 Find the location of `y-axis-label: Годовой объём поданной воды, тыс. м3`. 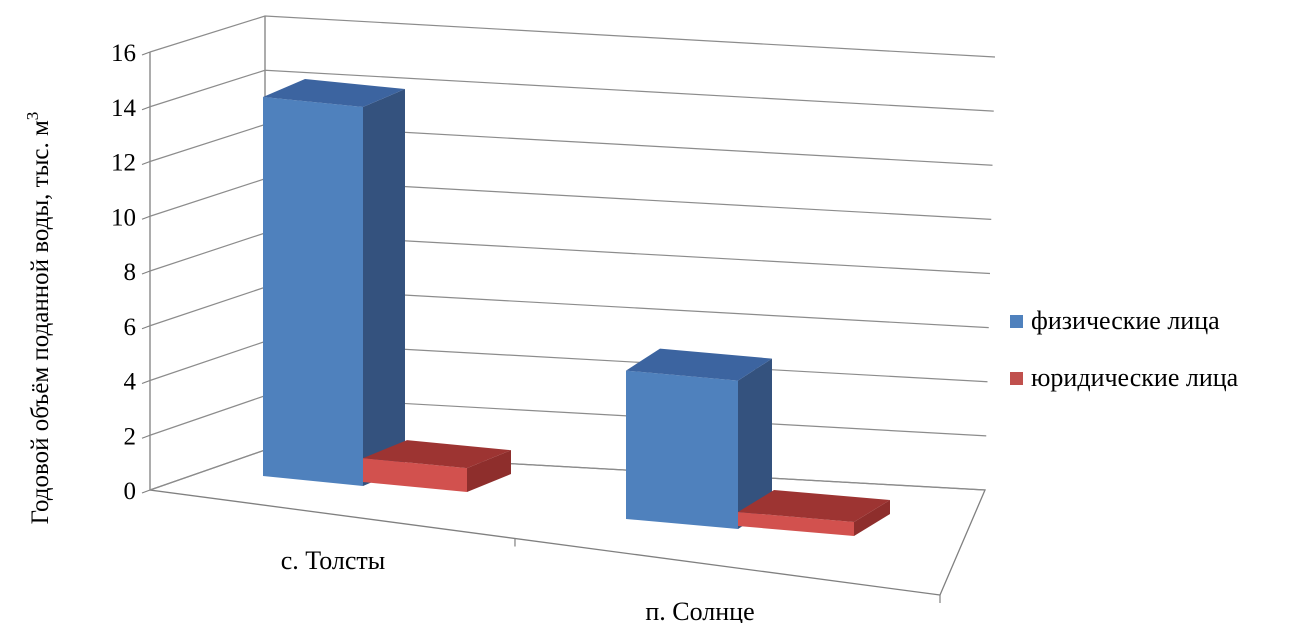

y-axis-label: Годовой объём поданной воды, тыс. м3 is located at coordinates (38, 318).